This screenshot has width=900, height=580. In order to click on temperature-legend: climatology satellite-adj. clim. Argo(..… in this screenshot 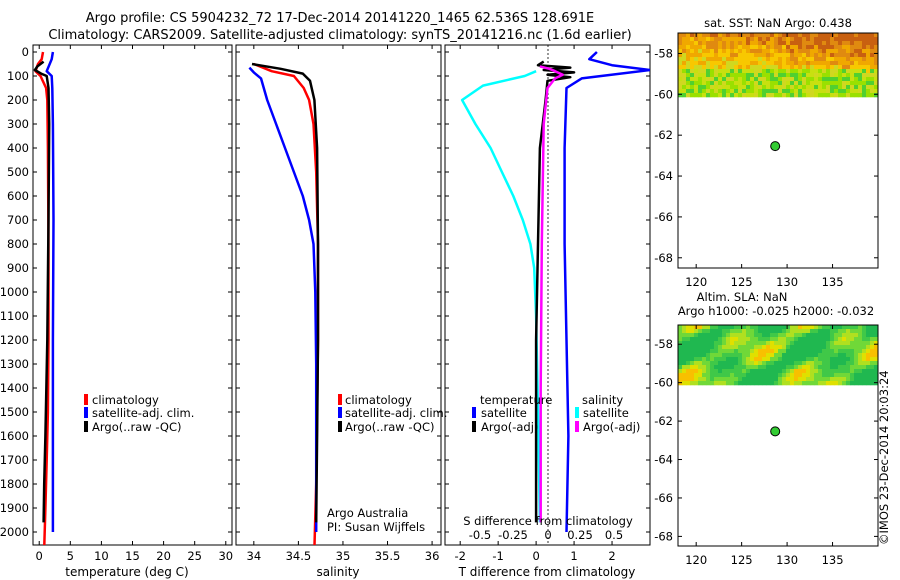, I will do `click(139, 413)`.